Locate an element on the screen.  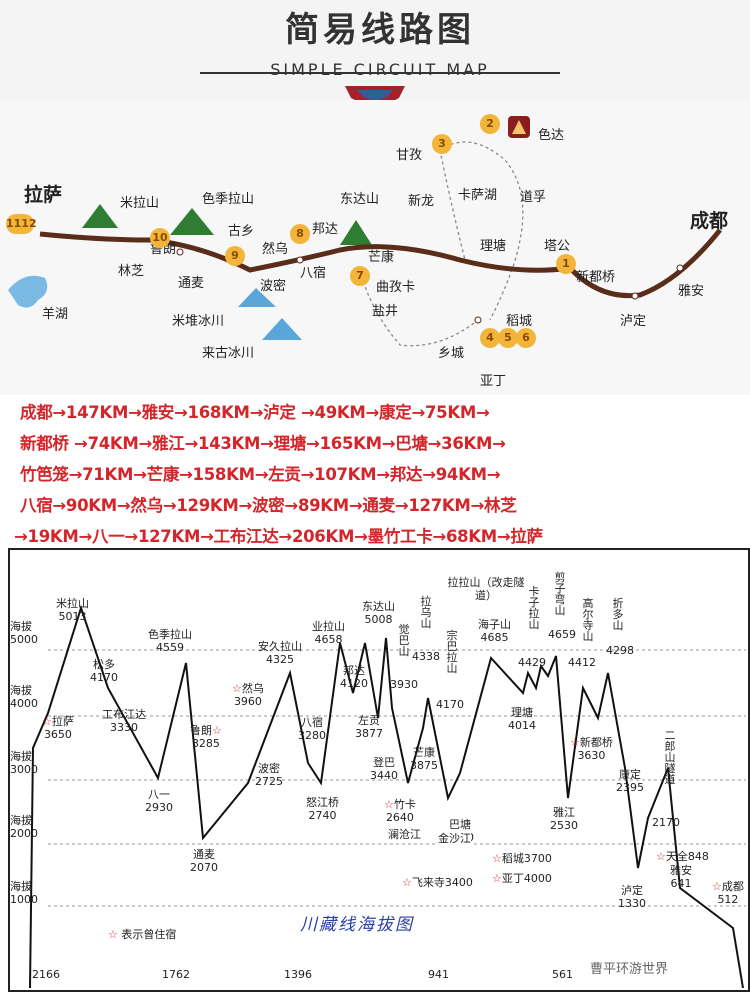
place-bomi: 波密 is located at coordinates (273, 286).